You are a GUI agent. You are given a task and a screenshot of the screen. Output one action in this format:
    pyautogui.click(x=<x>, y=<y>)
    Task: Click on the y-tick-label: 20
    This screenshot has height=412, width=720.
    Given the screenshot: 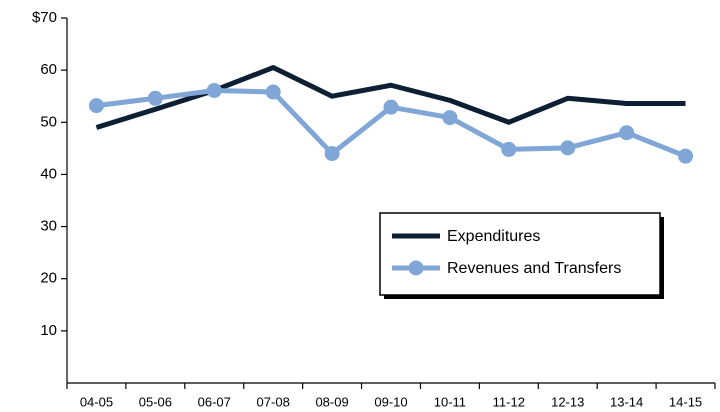 What is the action you would take?
    pyautogui.click(x=48, y=278)
    